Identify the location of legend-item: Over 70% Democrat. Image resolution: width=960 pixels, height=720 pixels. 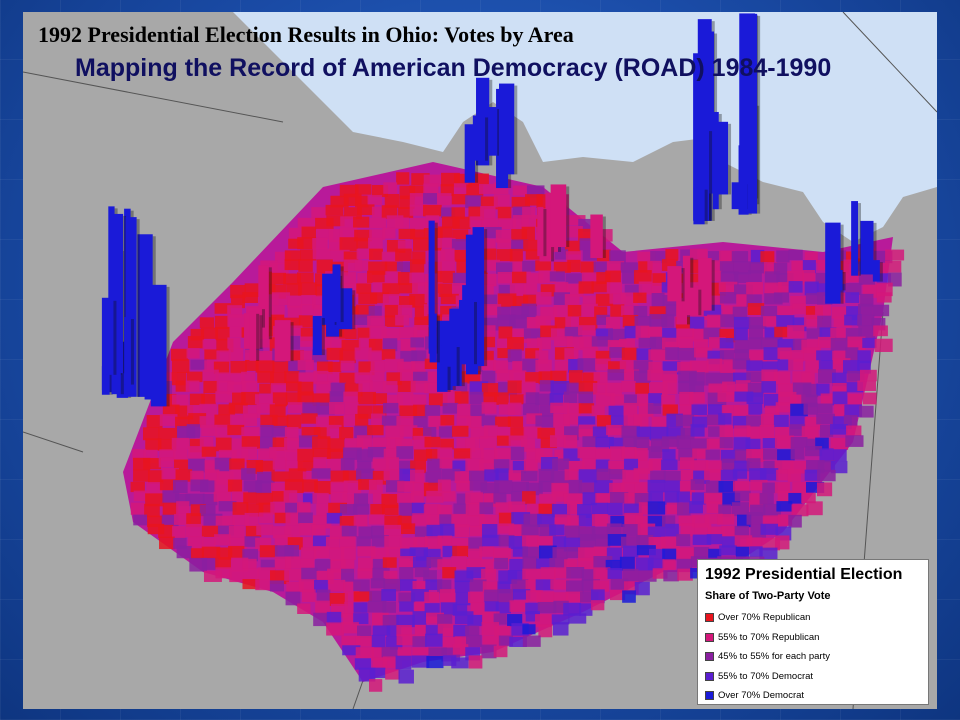
(813, 696).